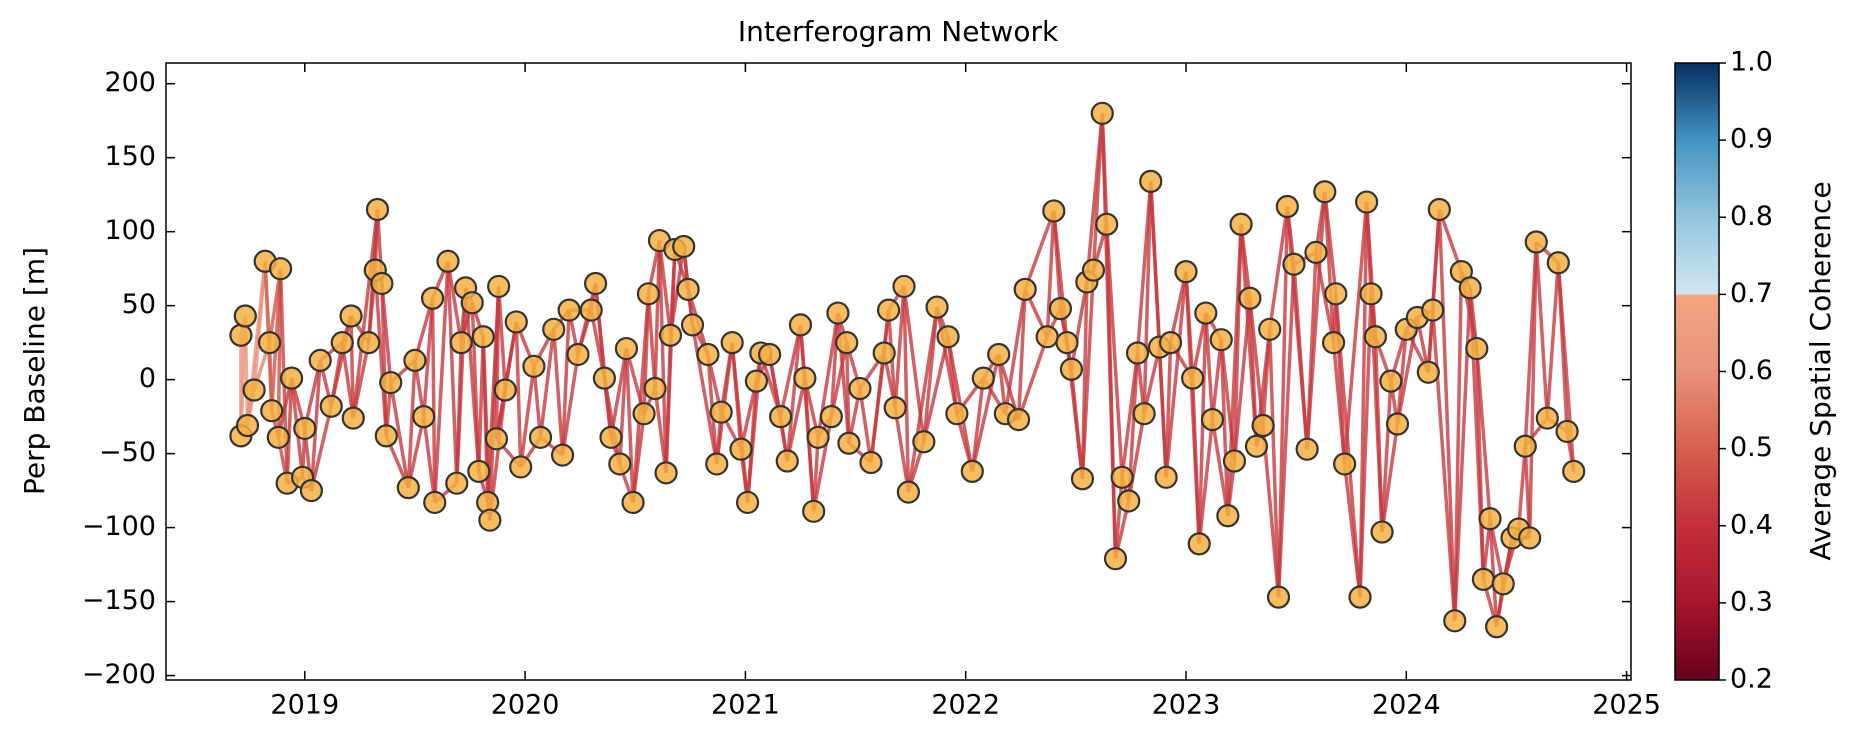  Describe the element at coordinates (130, 82) in the screenshot. I see `y-tick-label: 200` at that location.